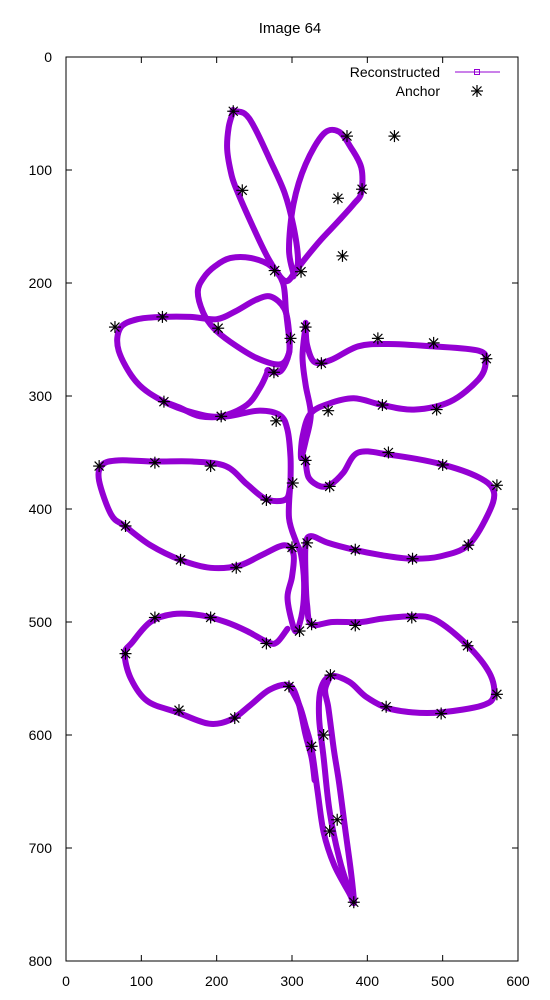 This screenshot has height=1000, width=550. What do you see at coordinates (41, 396) in the screenshot?
I see `y-tick-label: 300` at bounding box center [41, 396].